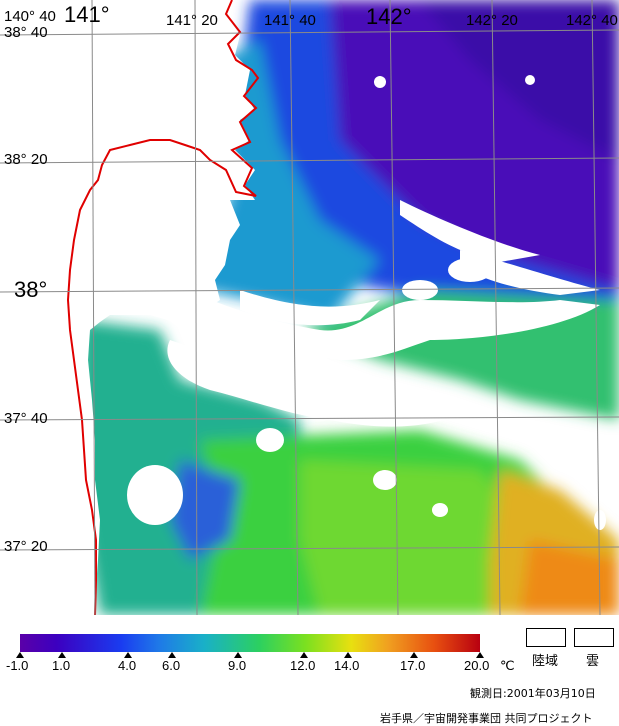  Describe the element at coordinates (303, 665) in the screenshot. I see `tick-label: 12.0` at that location.